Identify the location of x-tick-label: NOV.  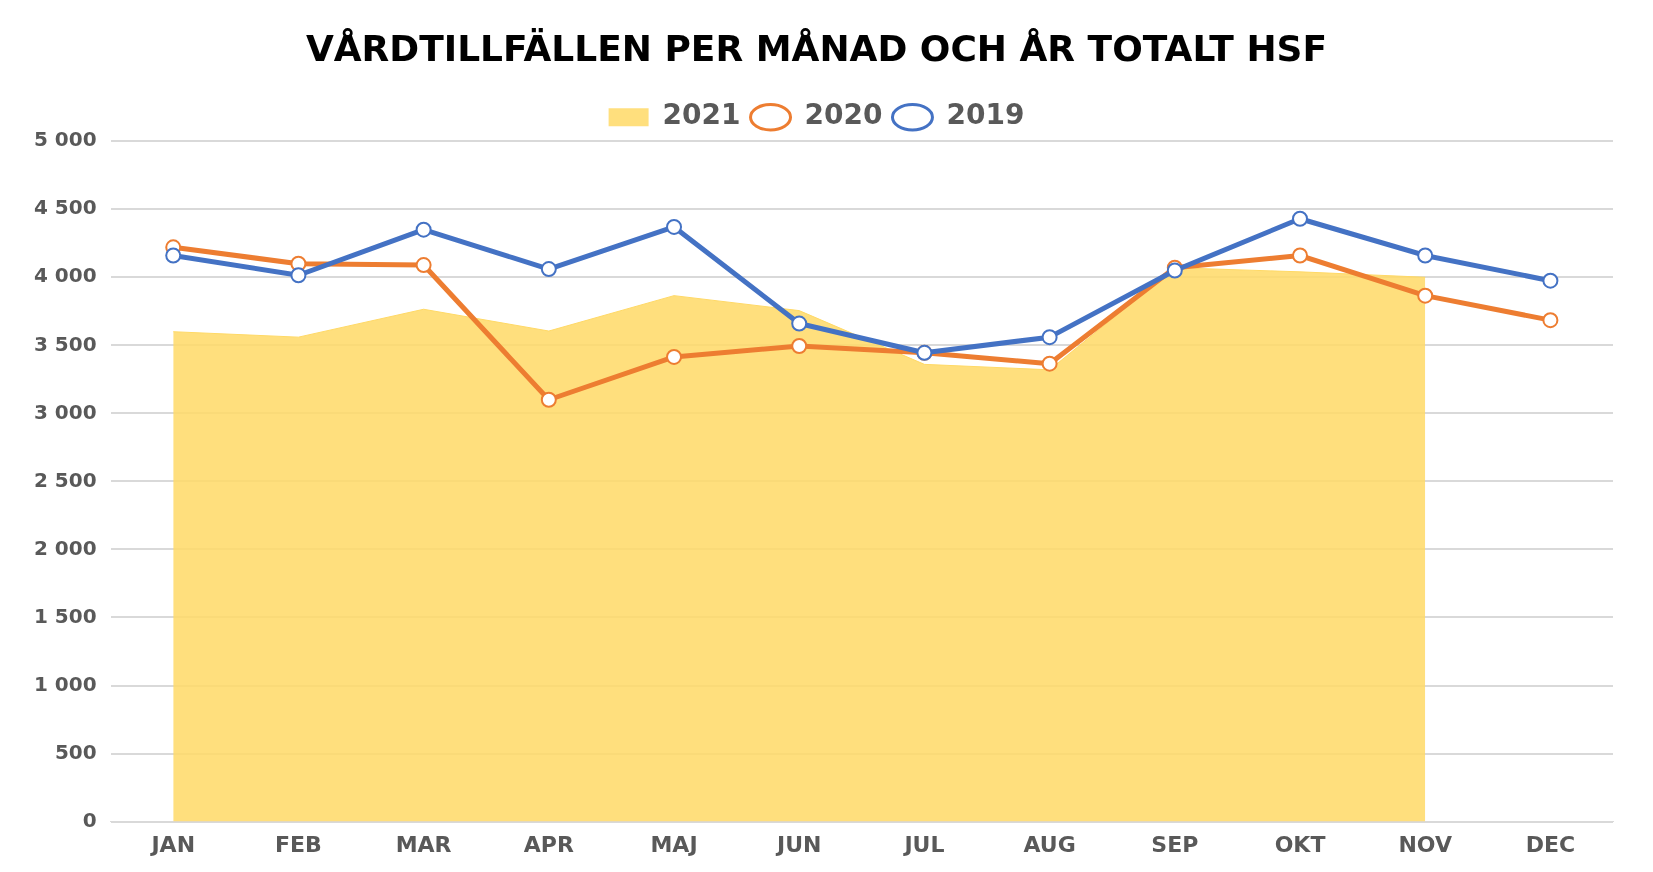
(1425, 844).